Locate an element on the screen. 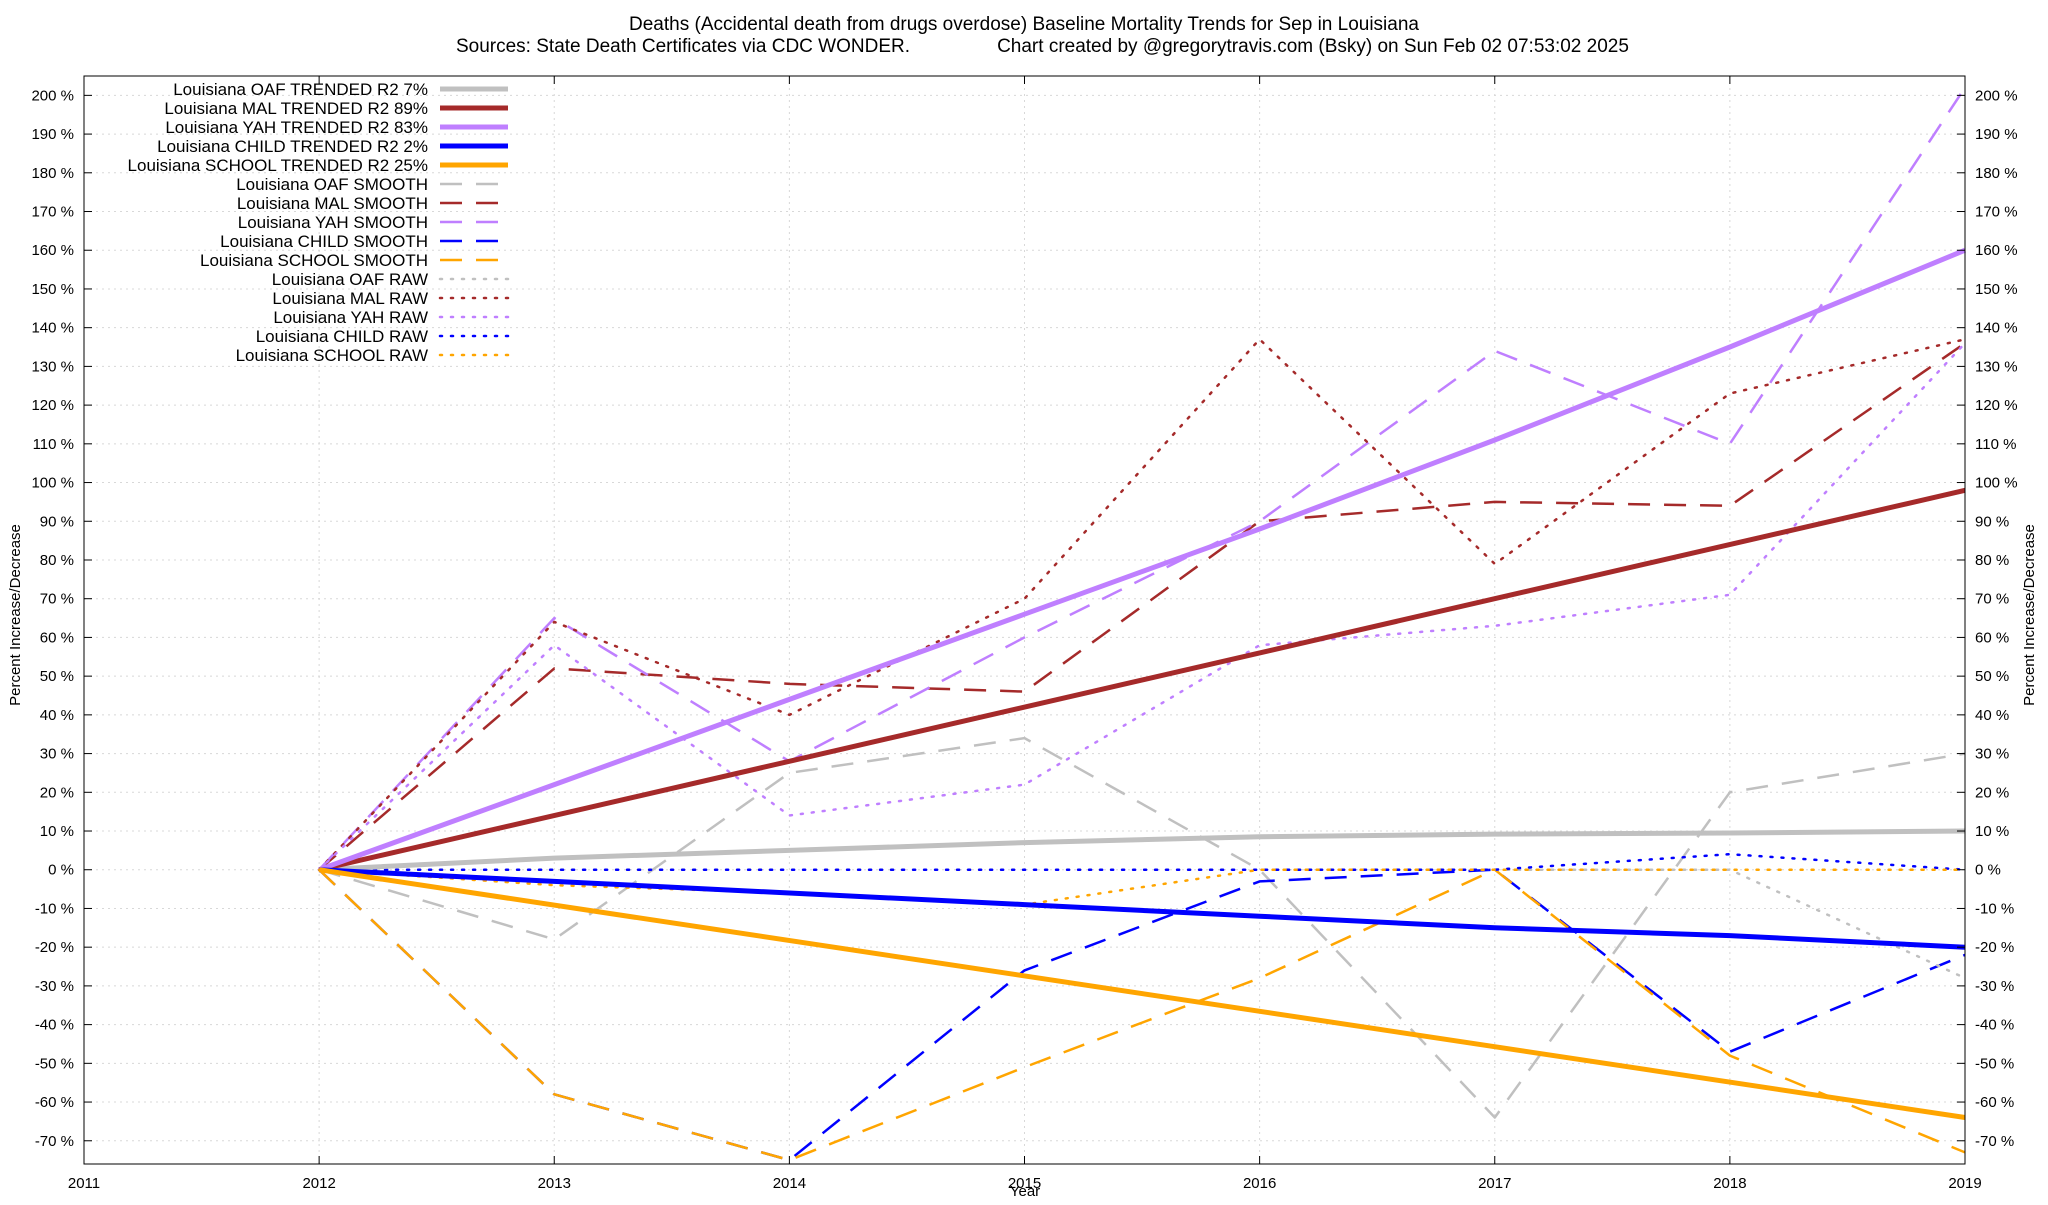 Image resolution: width=2048 pixels, height=1205 pixels. legend-label-14: Louisiana CHILD RAW is located at coordinates (342, 336).